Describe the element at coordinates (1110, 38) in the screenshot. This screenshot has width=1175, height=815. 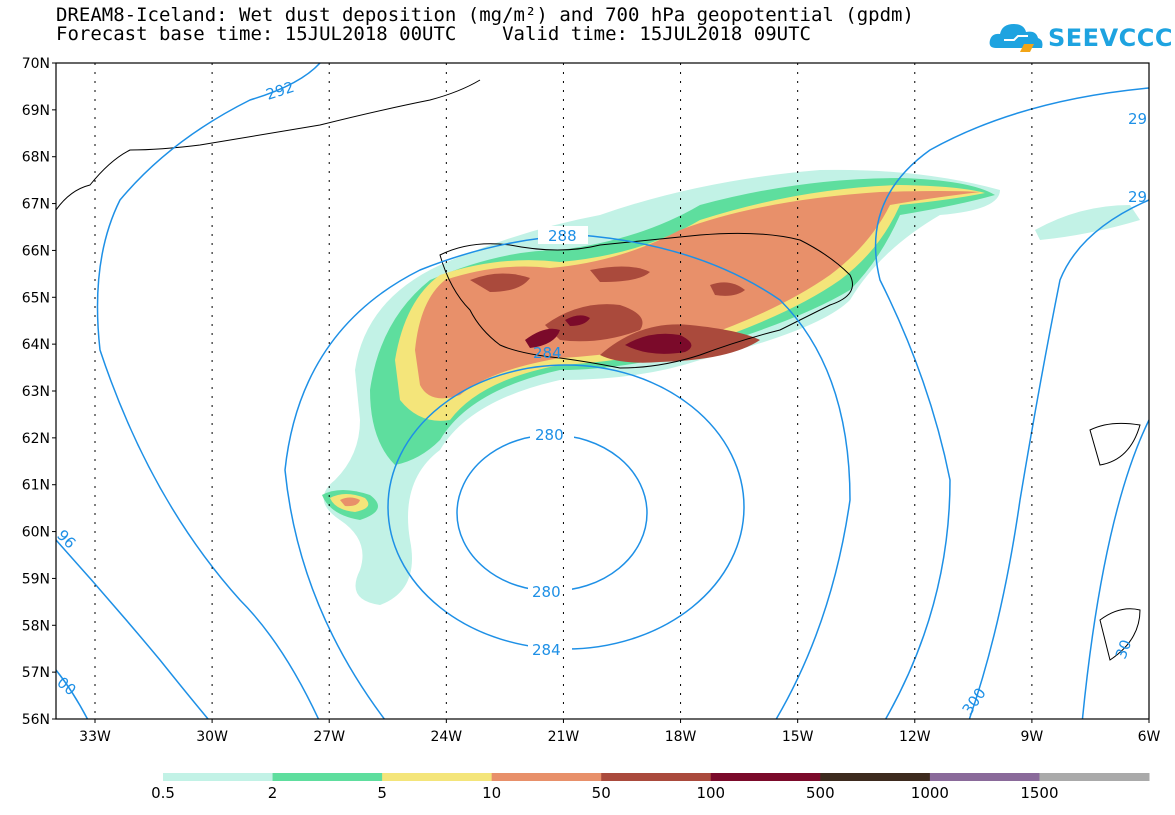
I see `logo-text: SEEVCCC` at that location.